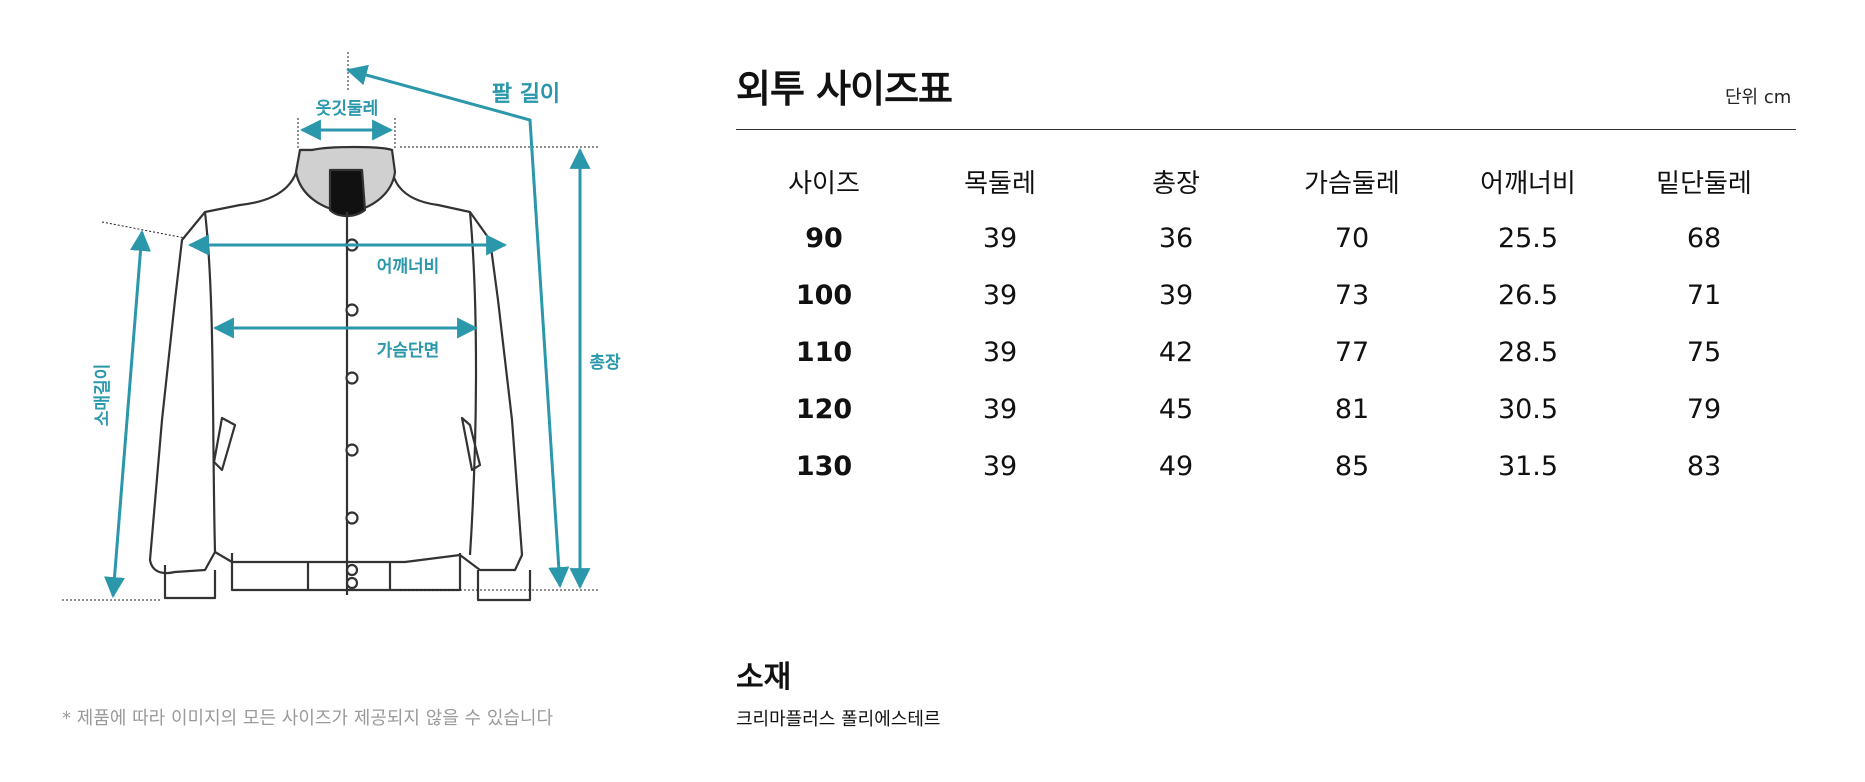  Describe the element at coordinates (1176, 409) in the screenshot. I see `table-cell: 45` at that location.